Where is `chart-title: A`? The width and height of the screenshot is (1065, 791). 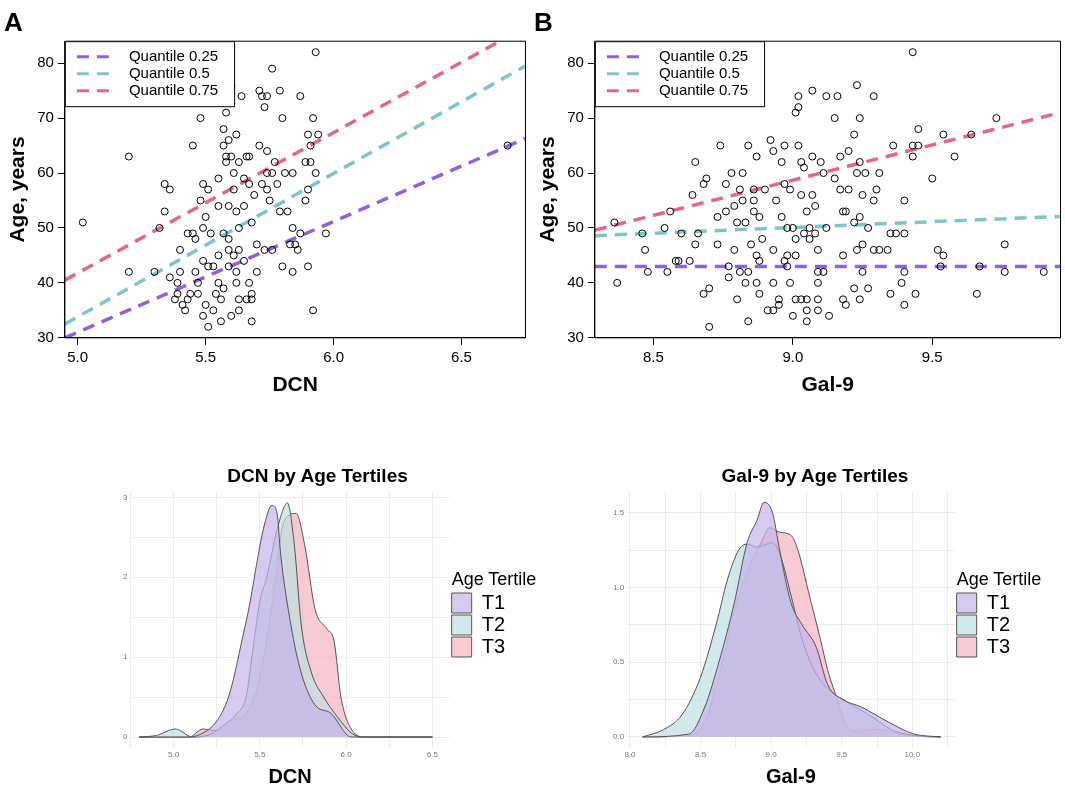
chart-title: A is located at coordinates (13, 21).